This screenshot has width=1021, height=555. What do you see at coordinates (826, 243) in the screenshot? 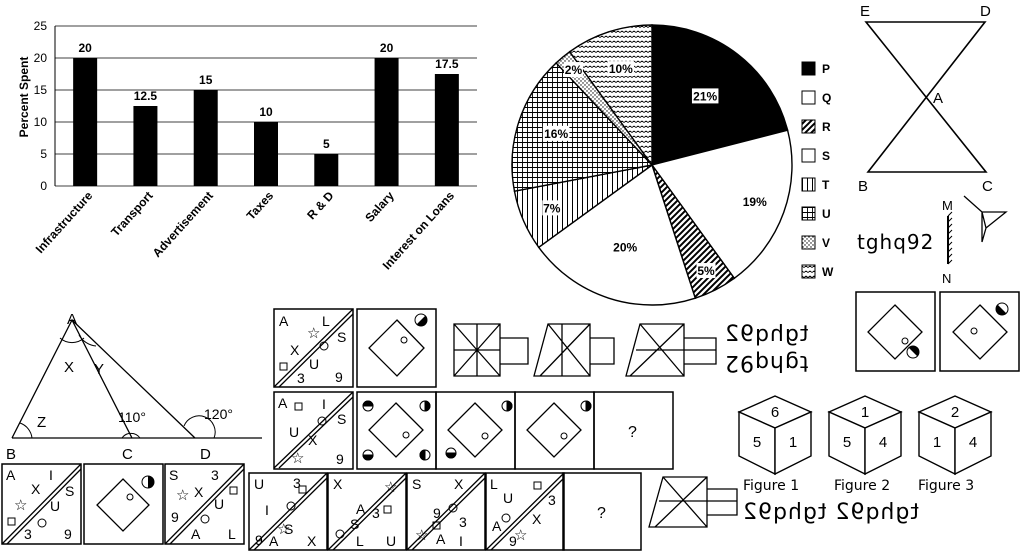
I see `legend-label: V` at bounding box center [826, 243].